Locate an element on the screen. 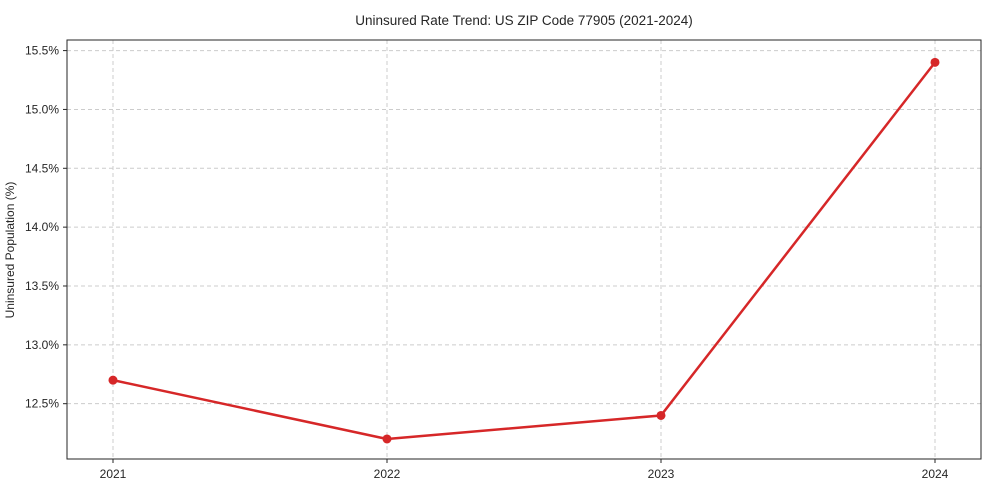 Image resolution: width=989 pixels, height=490 pixels. y-tick-label: 14.5% is located at coordinates (42, 168).